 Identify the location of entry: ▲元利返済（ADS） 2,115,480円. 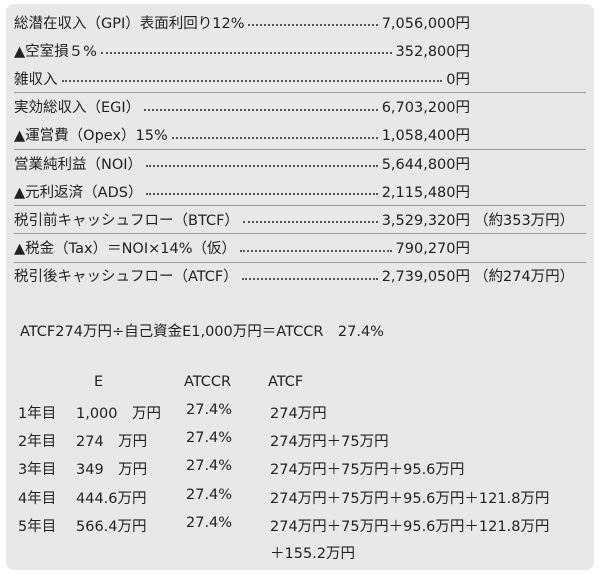
(242, 191).